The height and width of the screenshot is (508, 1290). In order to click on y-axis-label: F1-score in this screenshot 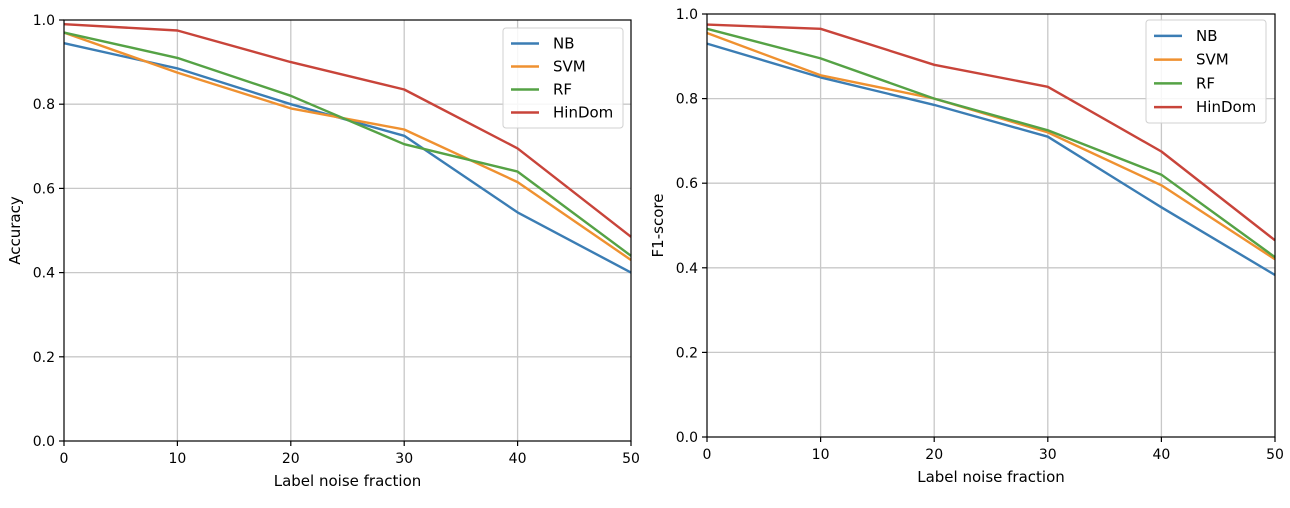, I will do `click(658, 226)`.